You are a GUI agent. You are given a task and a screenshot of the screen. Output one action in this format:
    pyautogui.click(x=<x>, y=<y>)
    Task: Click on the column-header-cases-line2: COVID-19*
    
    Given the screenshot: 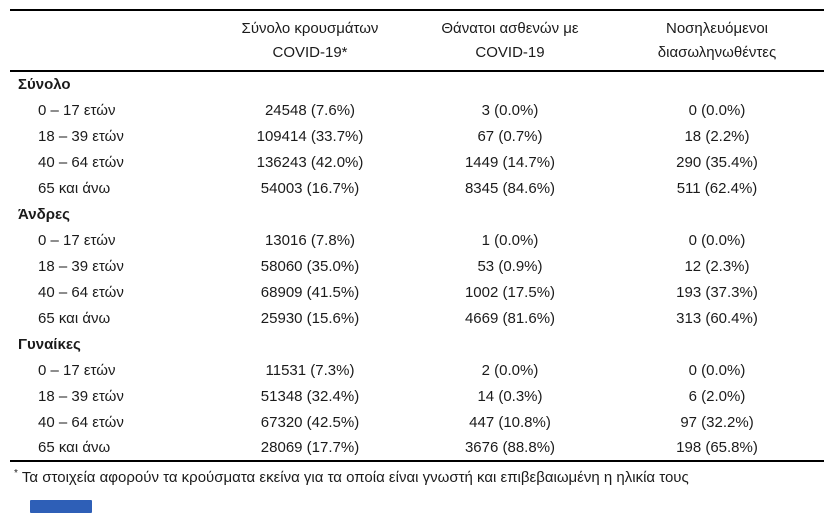 What is the action you would take?
    pyautogui.click(x=310, y=52)
    